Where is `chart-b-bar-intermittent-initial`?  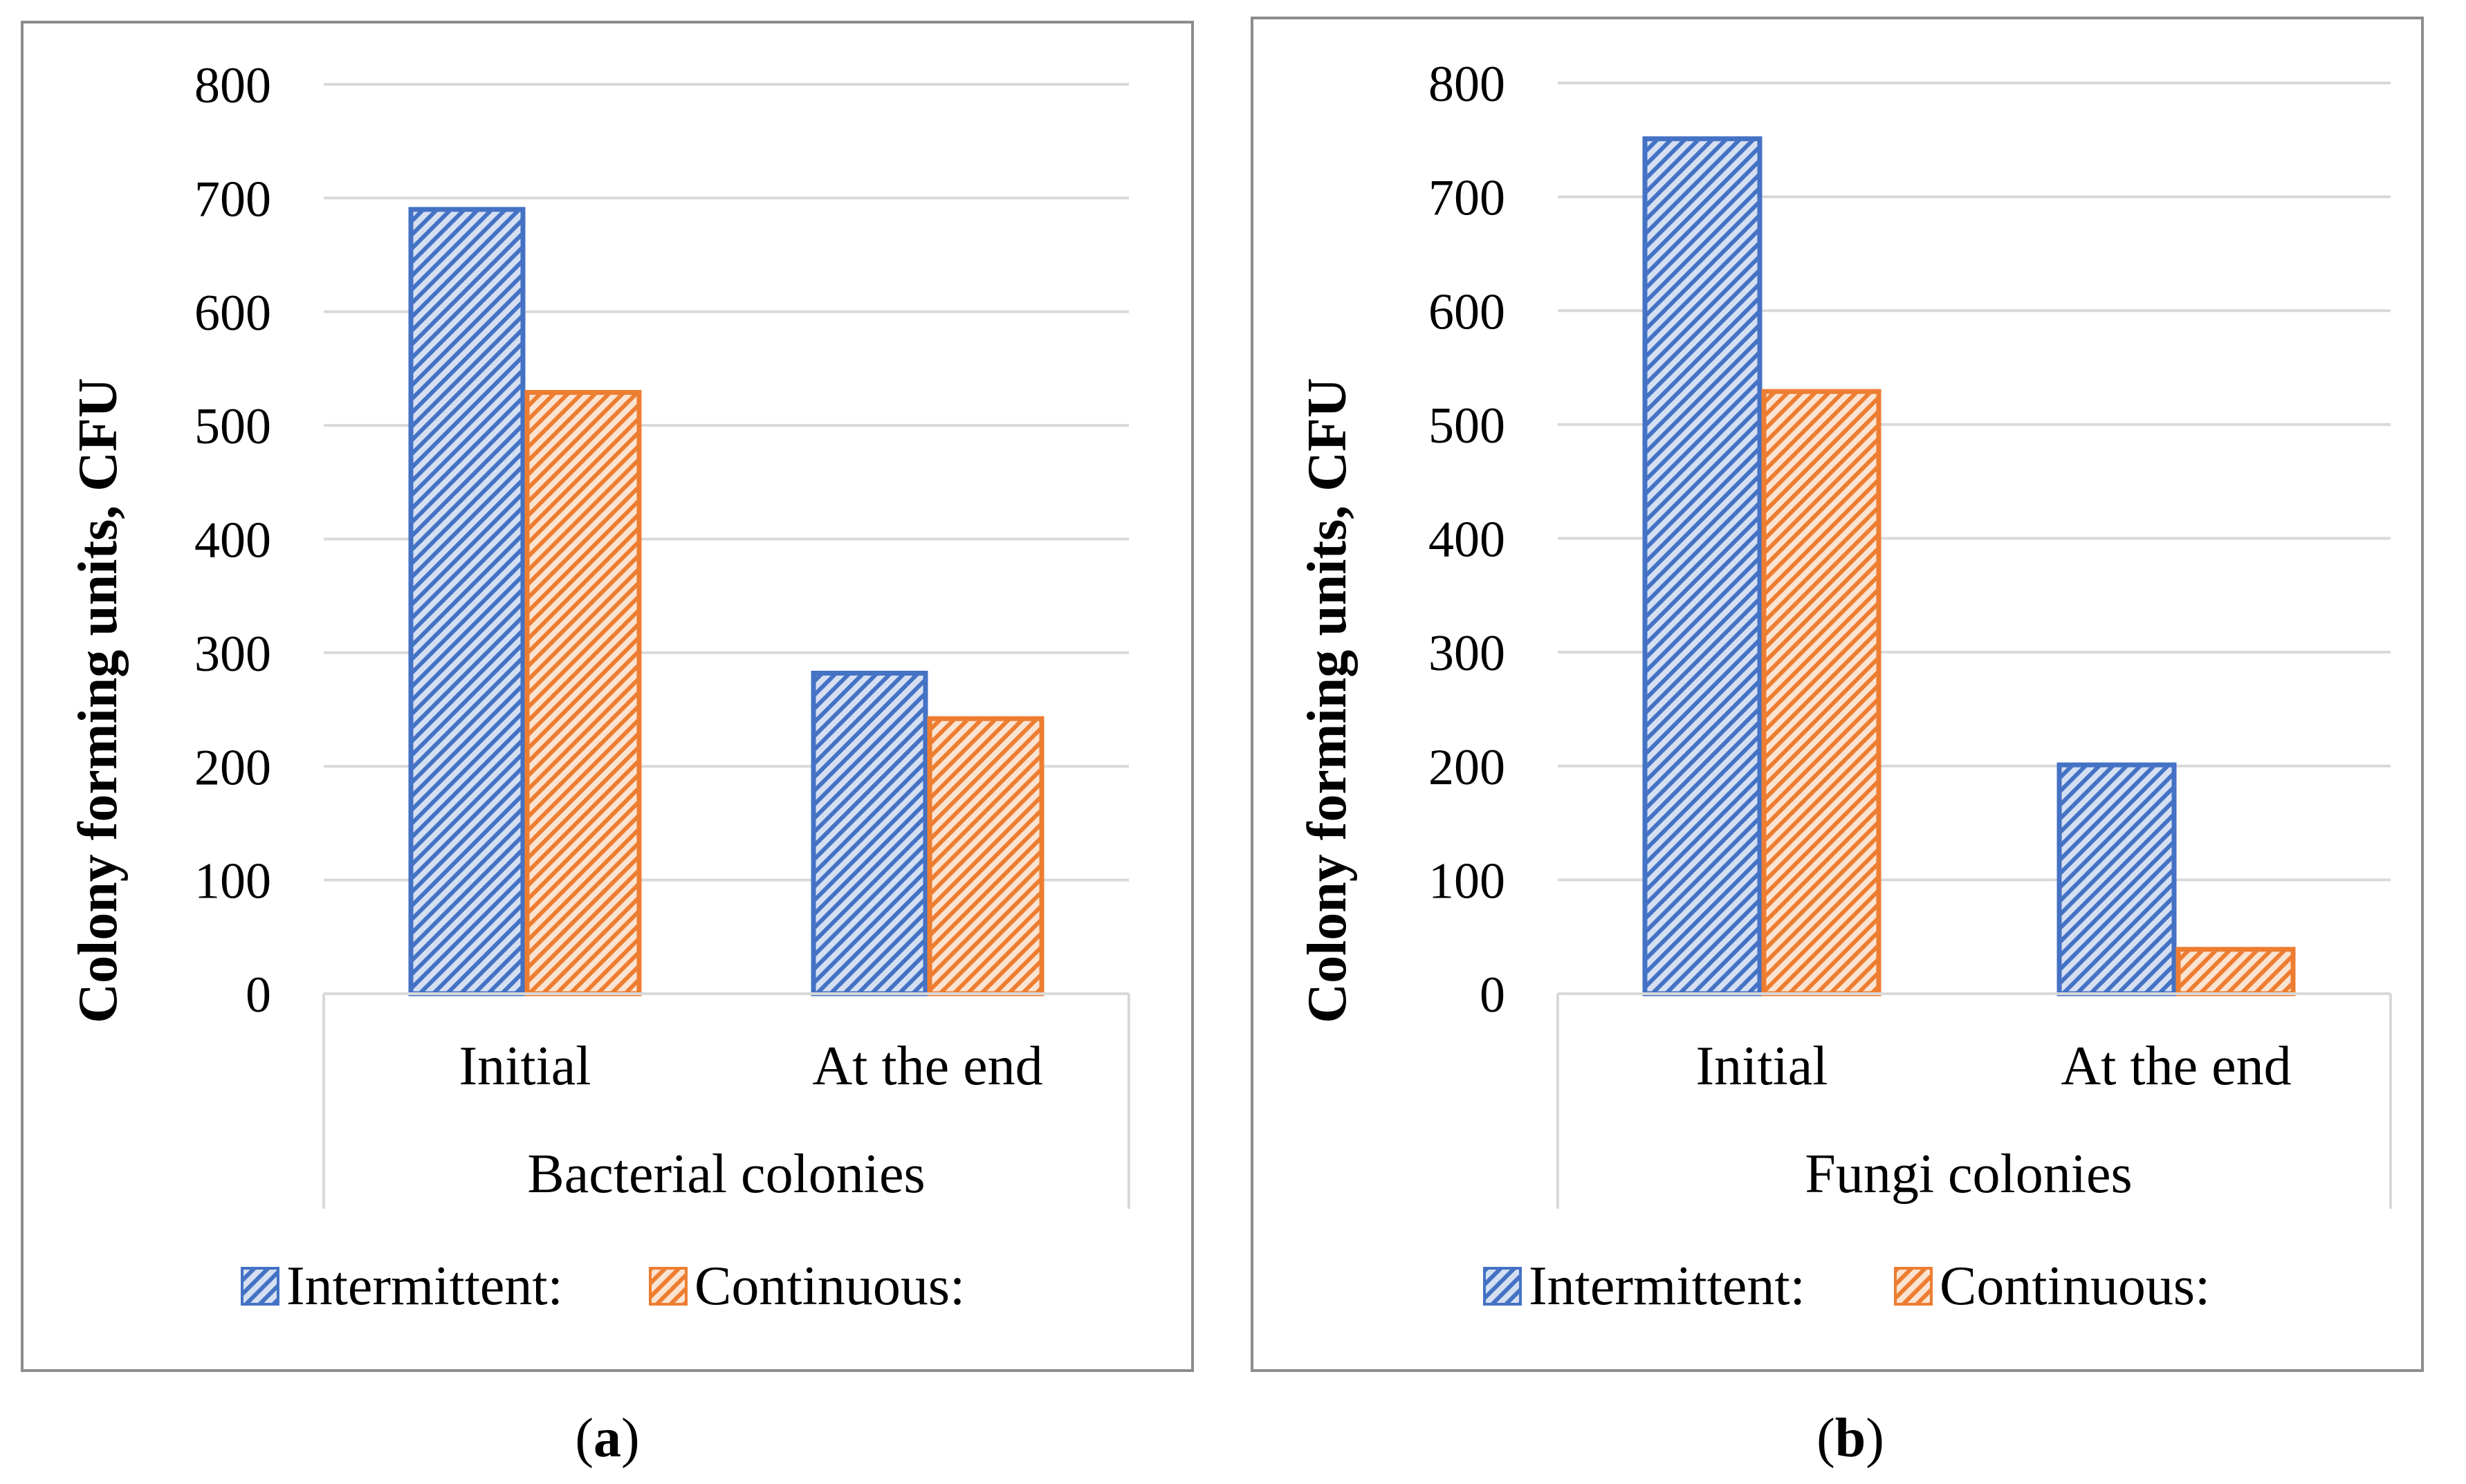
chart-b-bar-intermittent-initial is located at coordinates (1702, 566).